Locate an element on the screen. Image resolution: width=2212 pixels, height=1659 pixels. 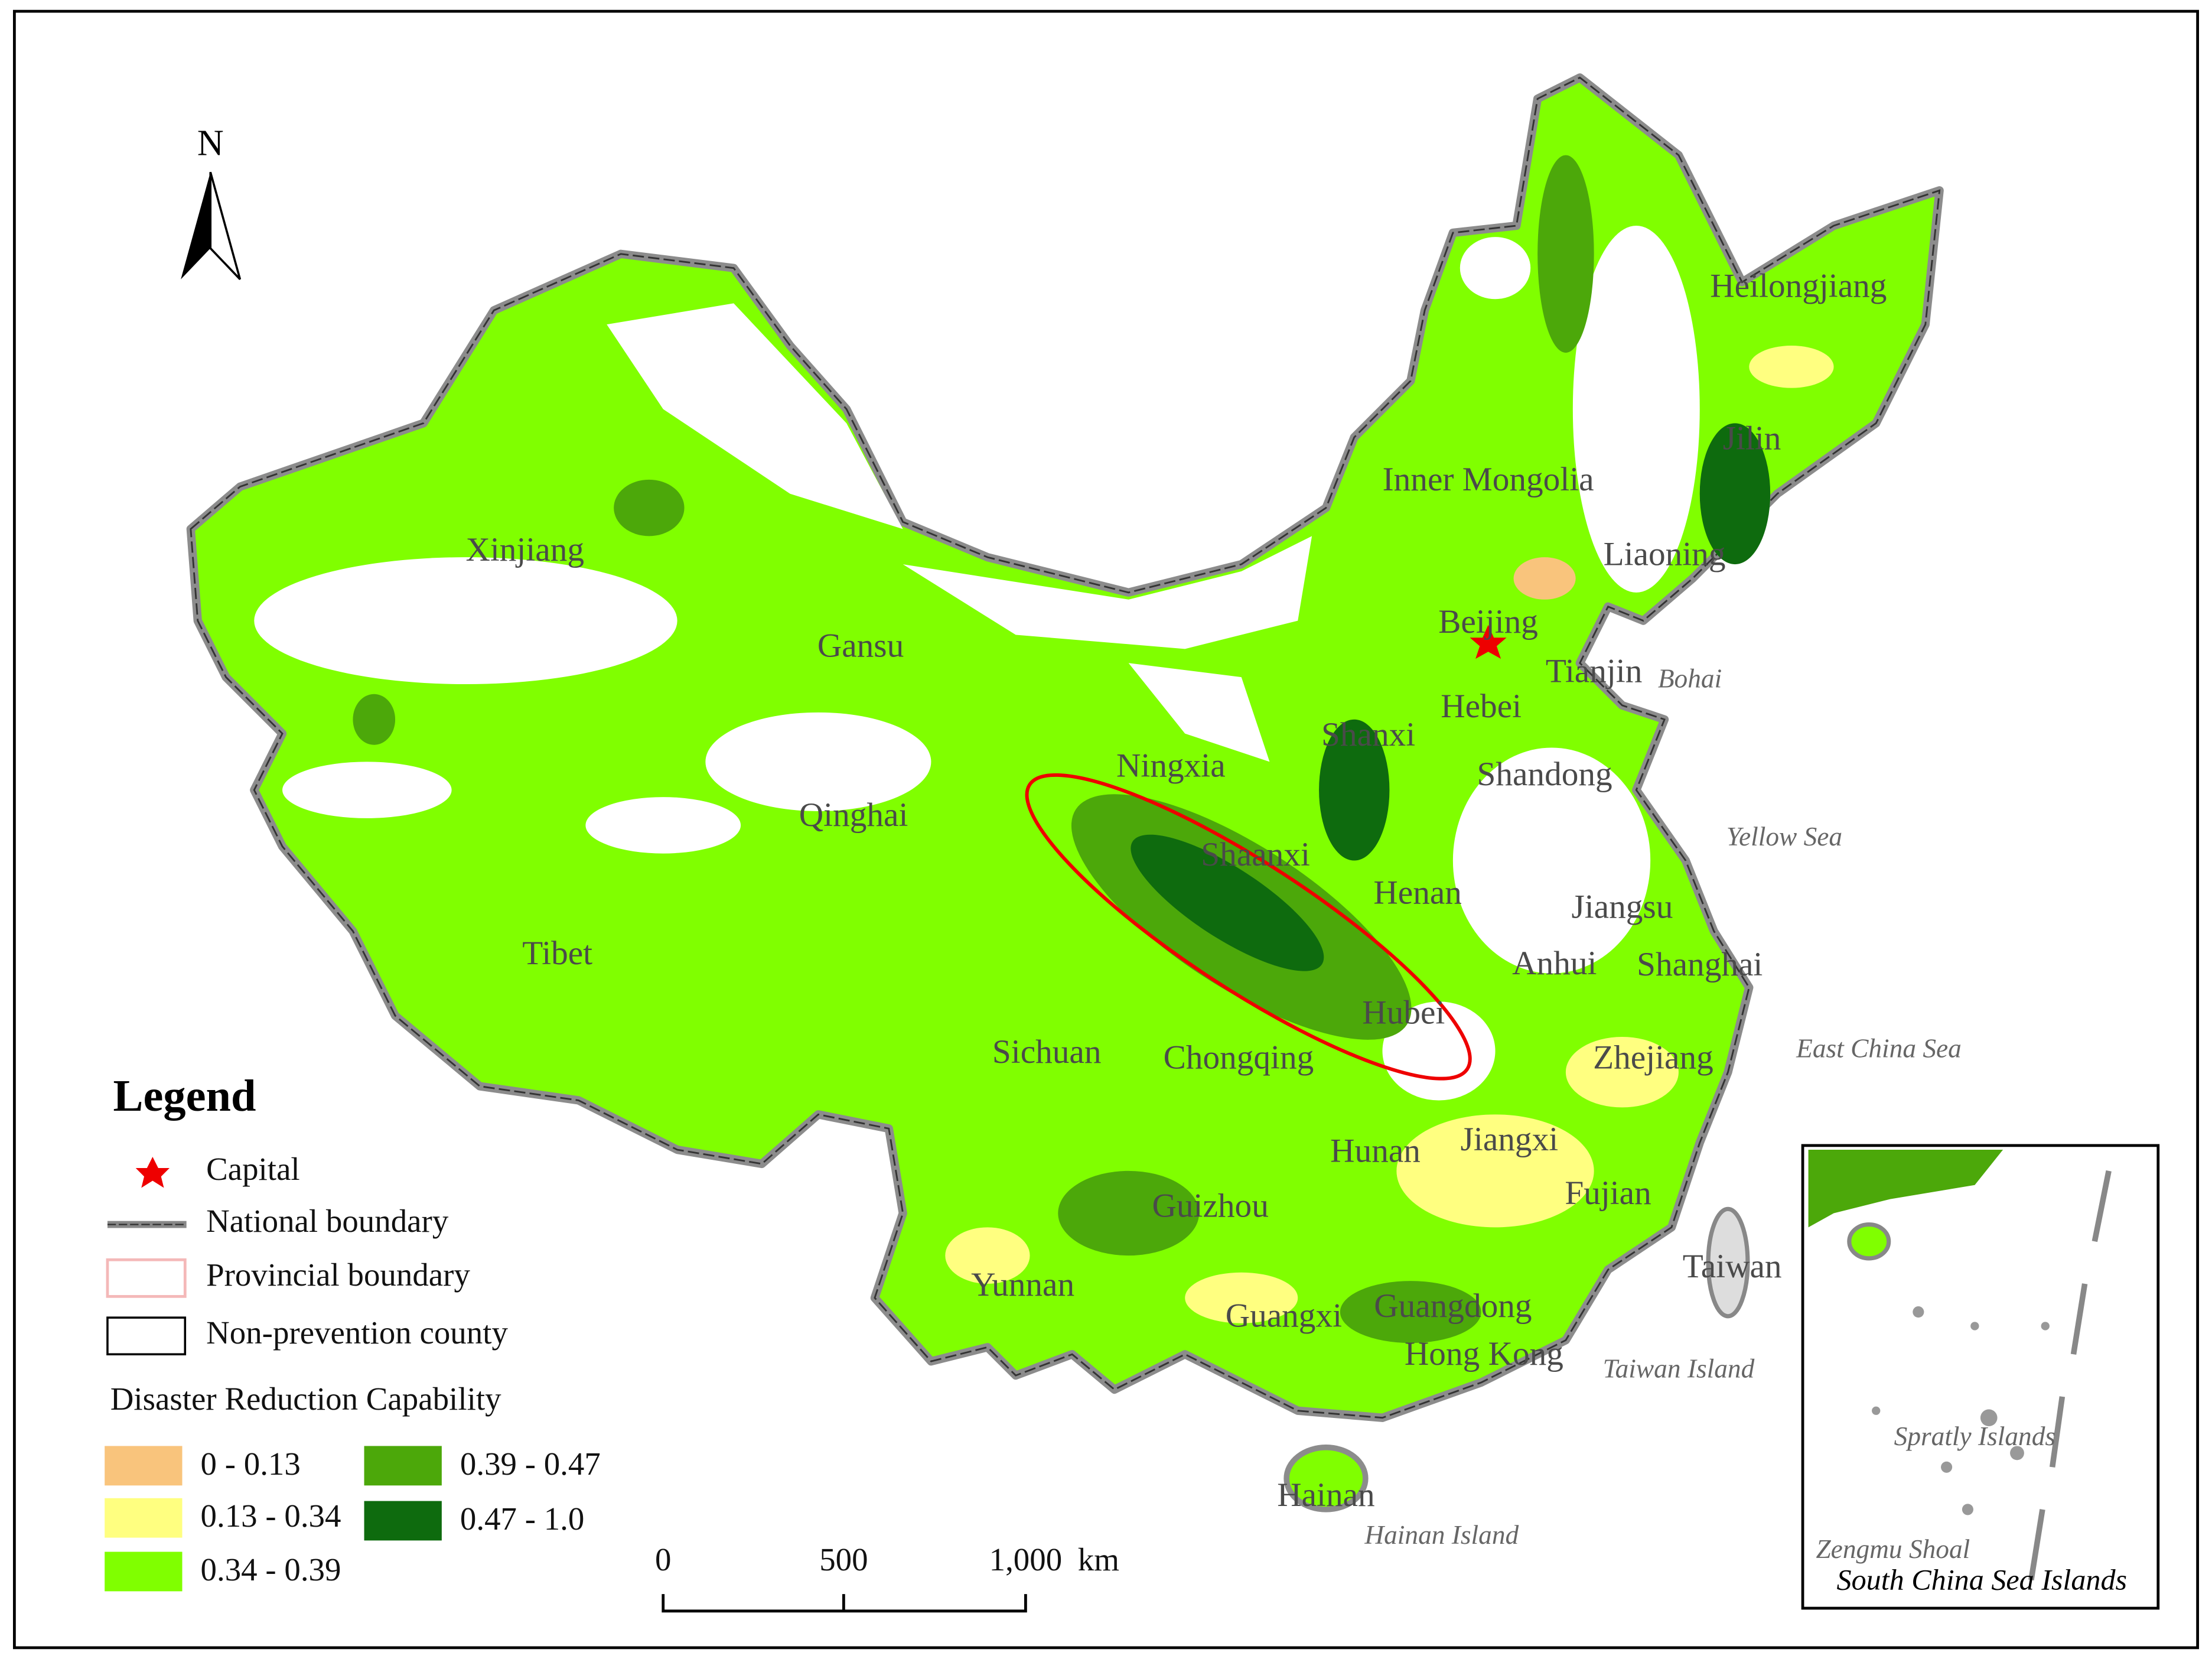
province-label: Tianjin is located at coordinates (1594, 672).